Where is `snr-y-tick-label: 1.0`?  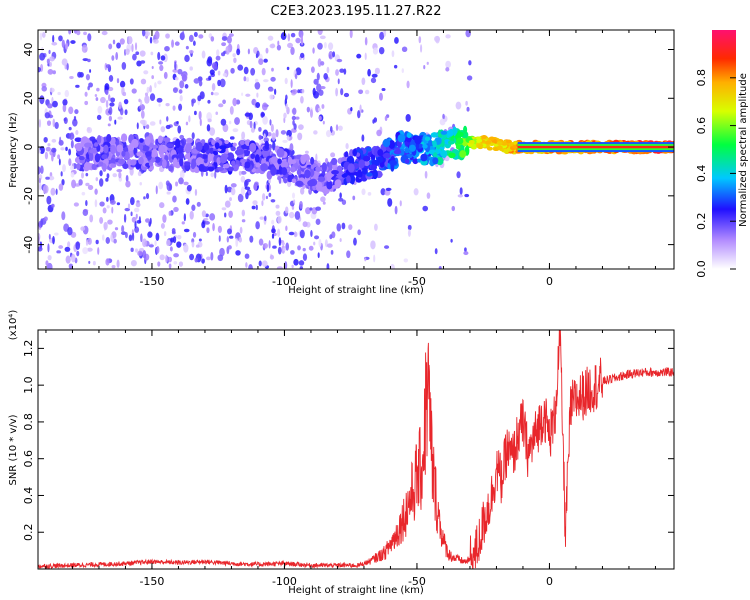 snr-y-tick-label: 1.0 is located at coordinates (28, 385).